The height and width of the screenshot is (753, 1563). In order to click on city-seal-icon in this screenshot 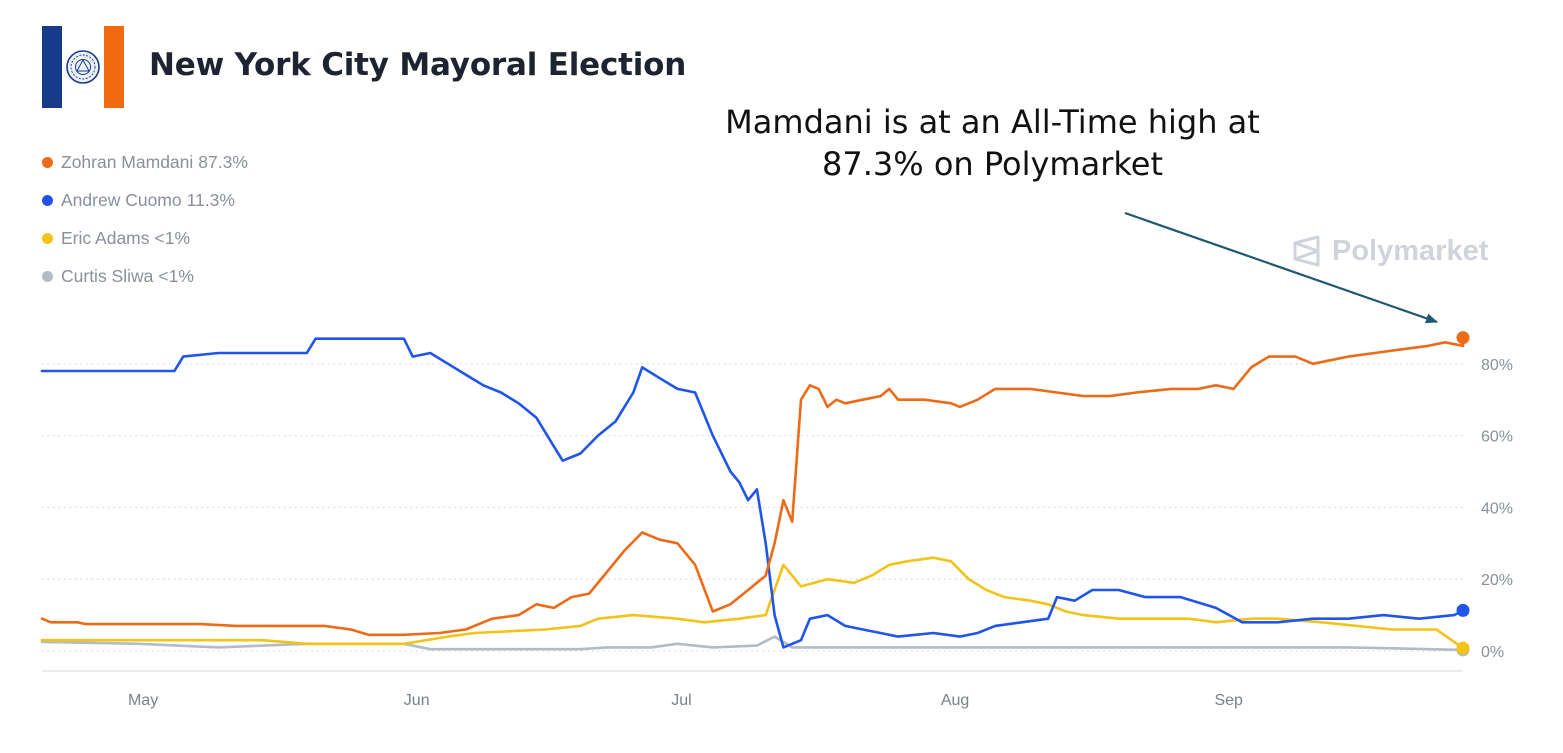, I will do `click(83, 67)`.